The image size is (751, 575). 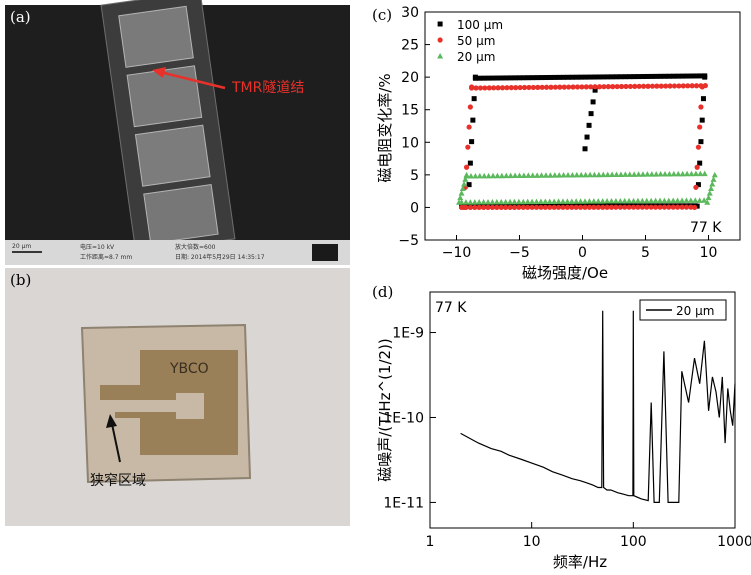 What do you see at coordinates (408, 334) in the screenshot?
I see `chart-d-ytick-label: 1E-9` at bounding box center [408, 334].